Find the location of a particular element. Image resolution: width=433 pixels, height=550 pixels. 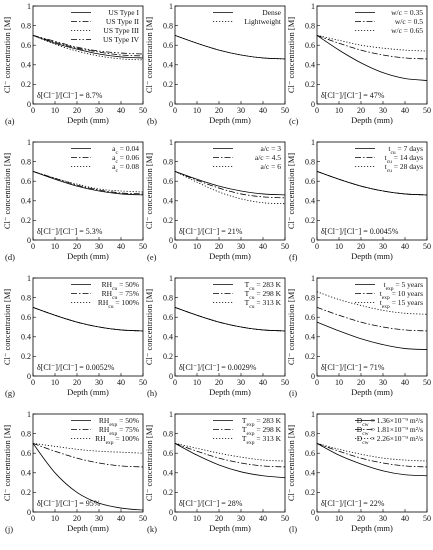

legend-entry: RHcu = 50% is located at coordinates (120, 286).